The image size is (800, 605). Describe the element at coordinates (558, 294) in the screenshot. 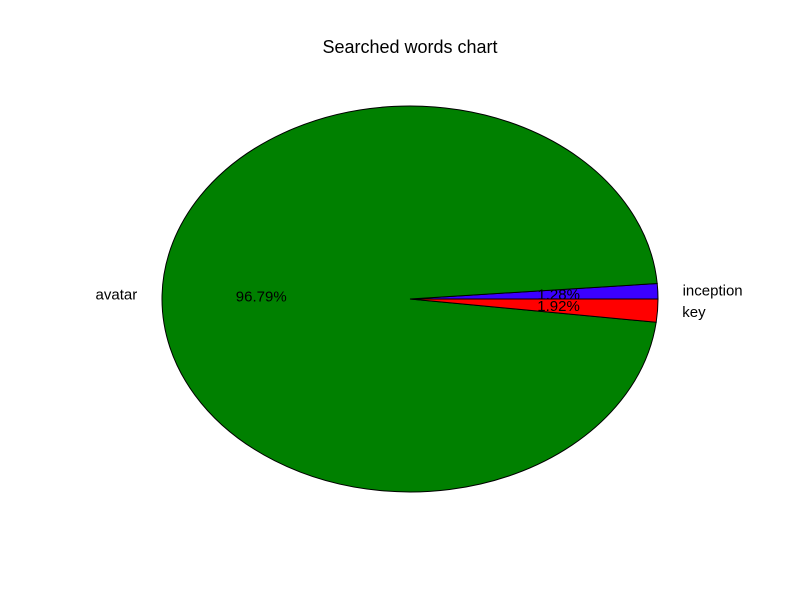

I see `slice-percent-inception: 1.28%` at that location.